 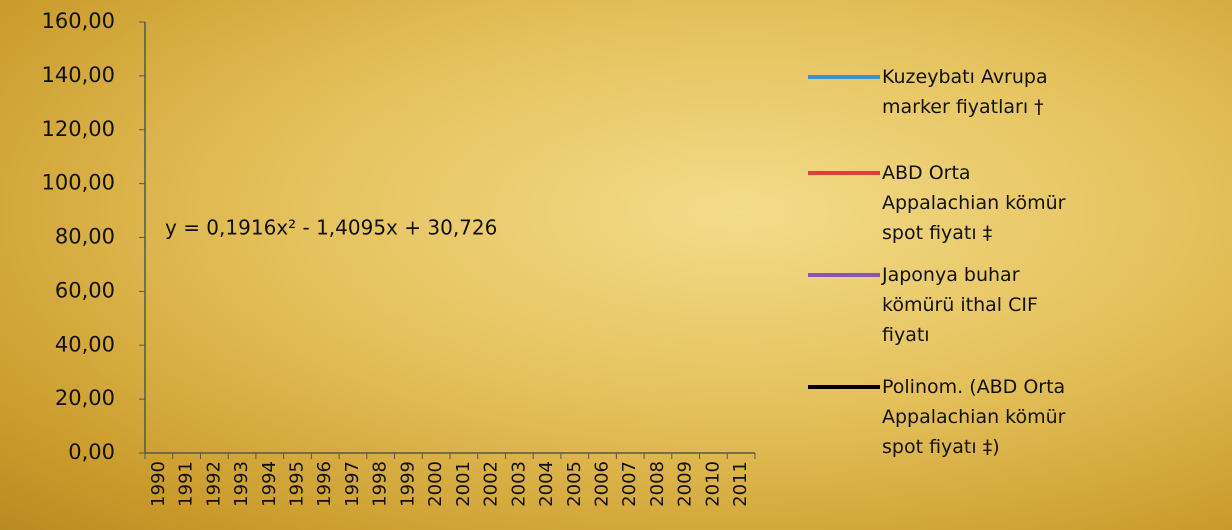 What do you see at coordinates (78, 21) in the screenshot?
I see `y-tick-label: 160,00` at bounding box center [78, 21].